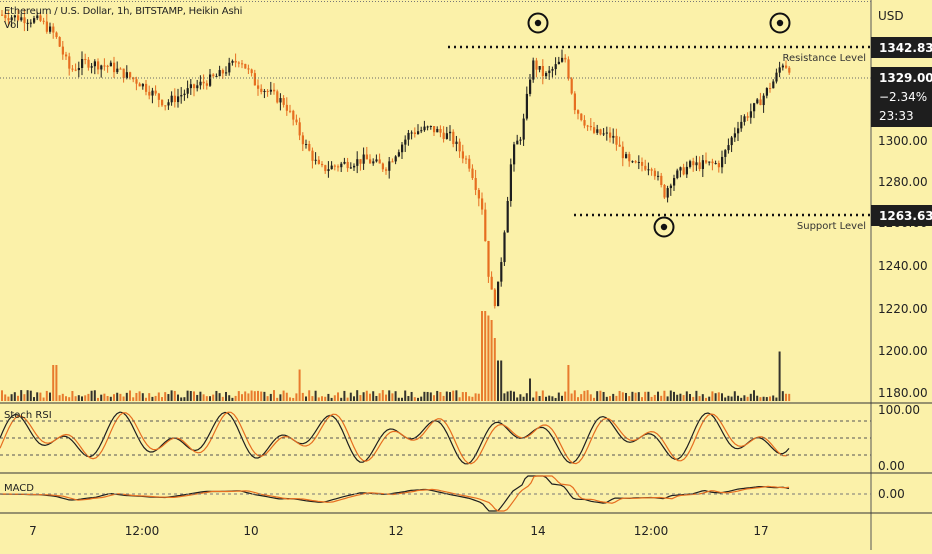  I want to click on time-label: 17, so click(760, 531).